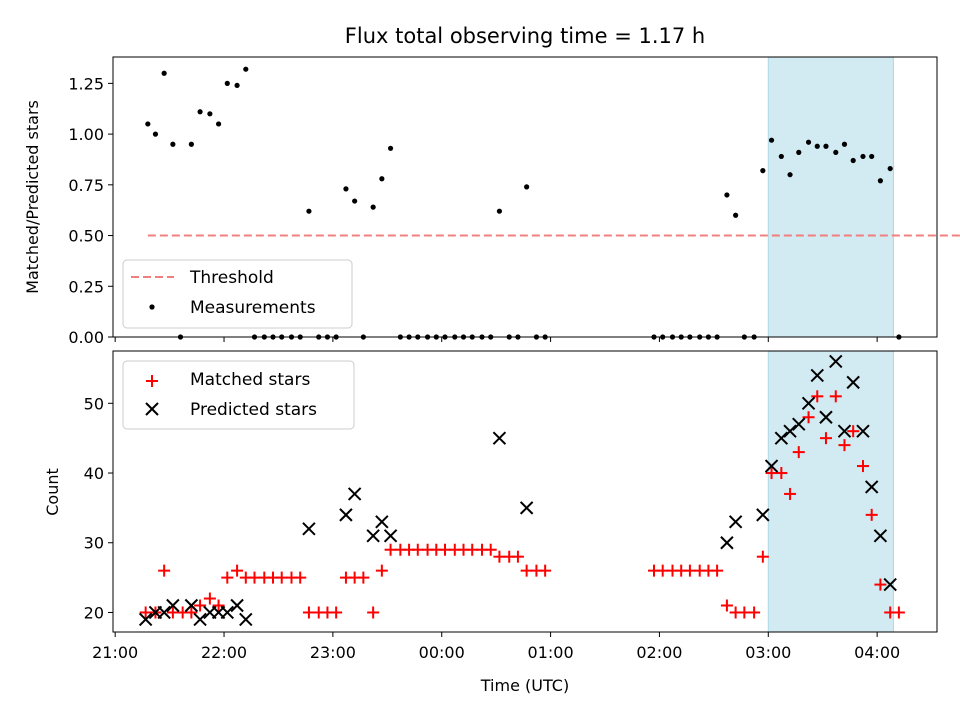 Image resolution: width=960 pixels, height=720 pixels. What do you see at coordinates (94, 403) in the screenshot?
I see `bottom-y-tick-label: 50` at bounding box center [94, 403].